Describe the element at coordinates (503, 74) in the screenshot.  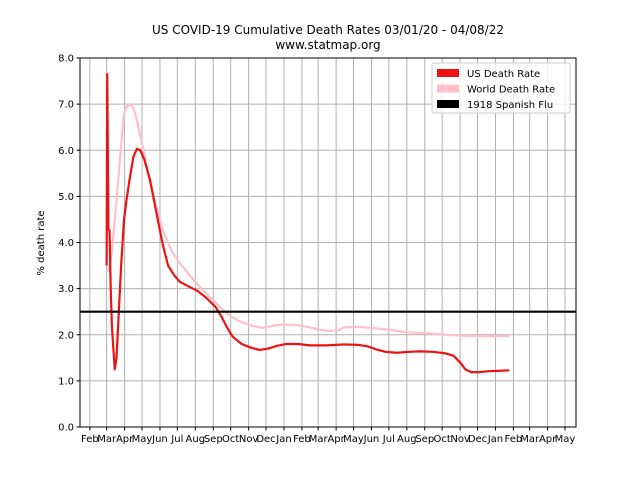
I see `legend-label: US Death Rate` at that location.